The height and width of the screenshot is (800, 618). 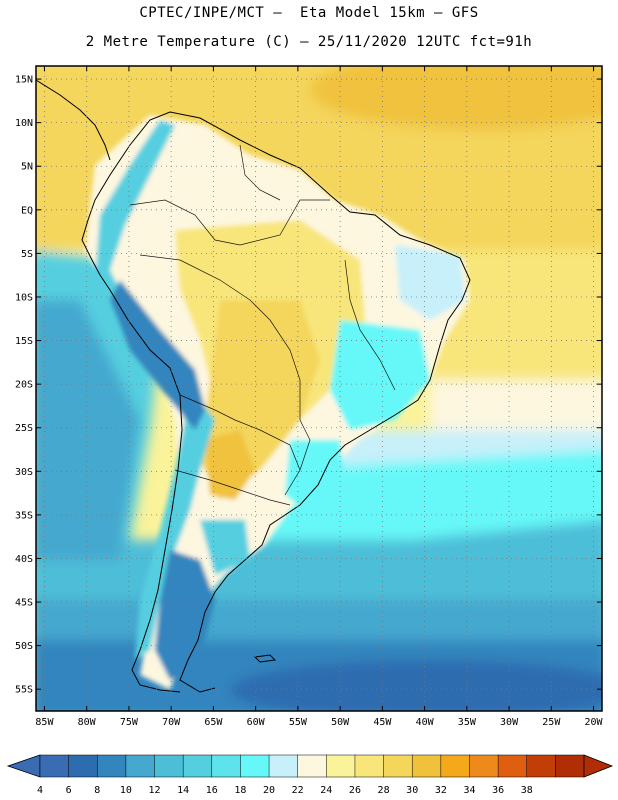 What do you see at coordinates (24, 428) in the screenshot?
I see `lat-label: 25S` at bounding box center [24, 428].